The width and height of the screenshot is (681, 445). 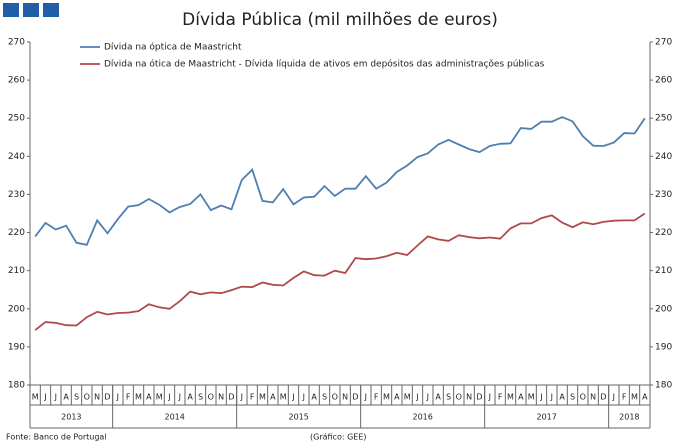 What do you see at coordinates (16, 119) in the screenshot?
I see `y-tick-label: 250` at bounding box center [16, 119].